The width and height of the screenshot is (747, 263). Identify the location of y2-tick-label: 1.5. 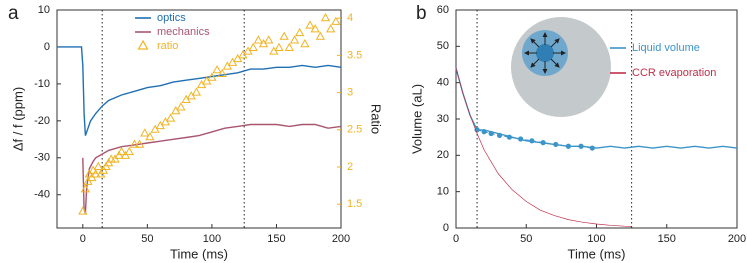
(354, 204).